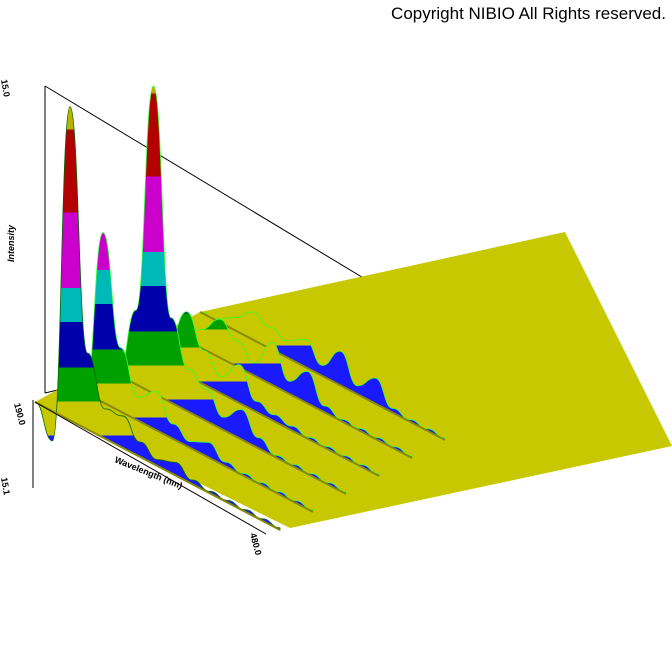 Image resolution: width=672 pixels, height=672 pixels. What do you see at coordinates (11, 243) in the screenshot?
I see `z-axis-label: Intensity` at bounding box center [11, 243].